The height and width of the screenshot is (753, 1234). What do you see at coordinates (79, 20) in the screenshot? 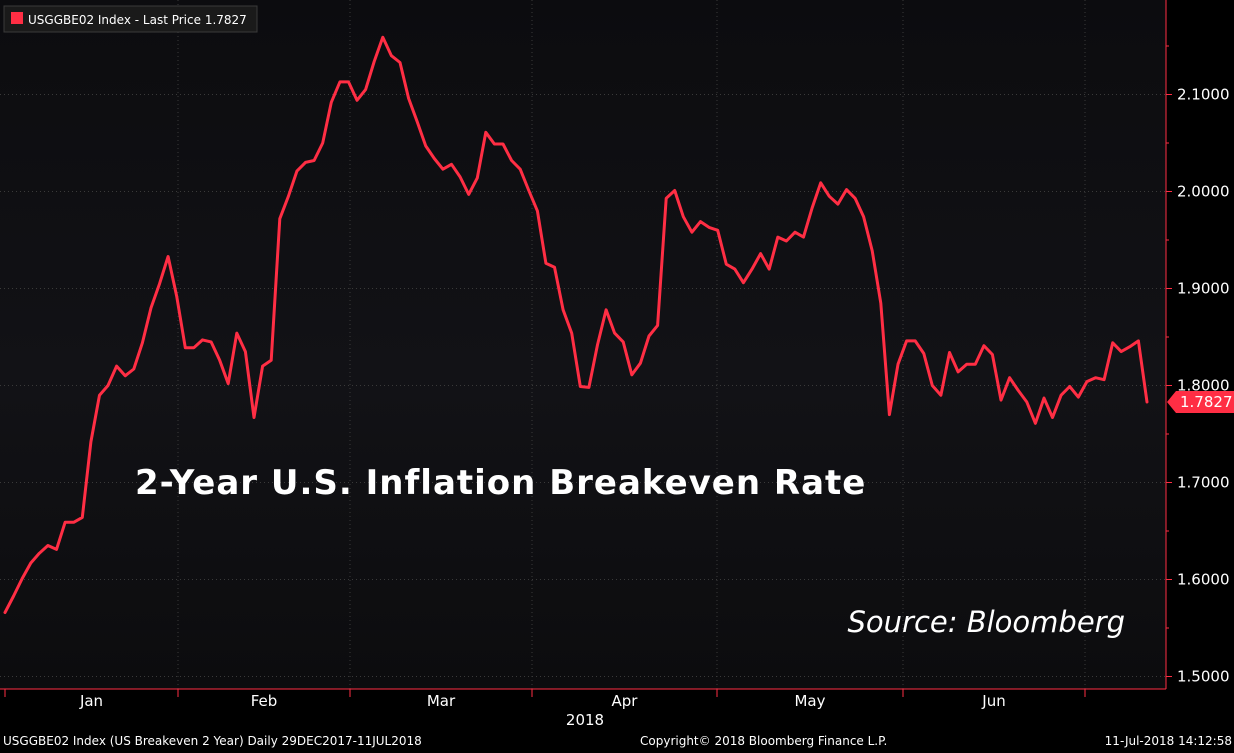
I see `legend-series-name: USGGBE02 Index` at bounding box center [79, 20].